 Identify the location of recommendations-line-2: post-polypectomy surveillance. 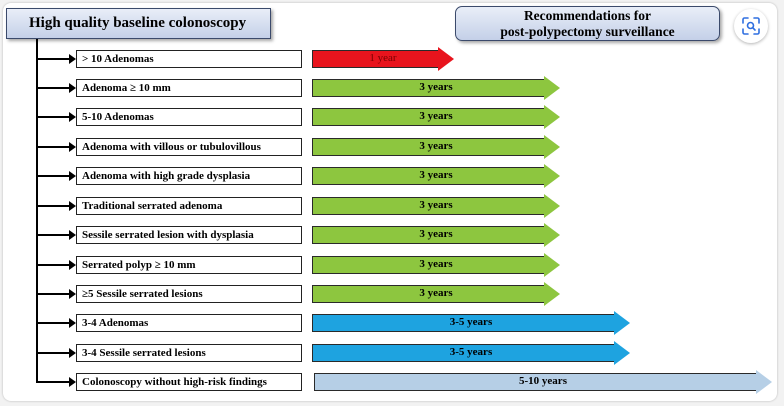
(587, 31).